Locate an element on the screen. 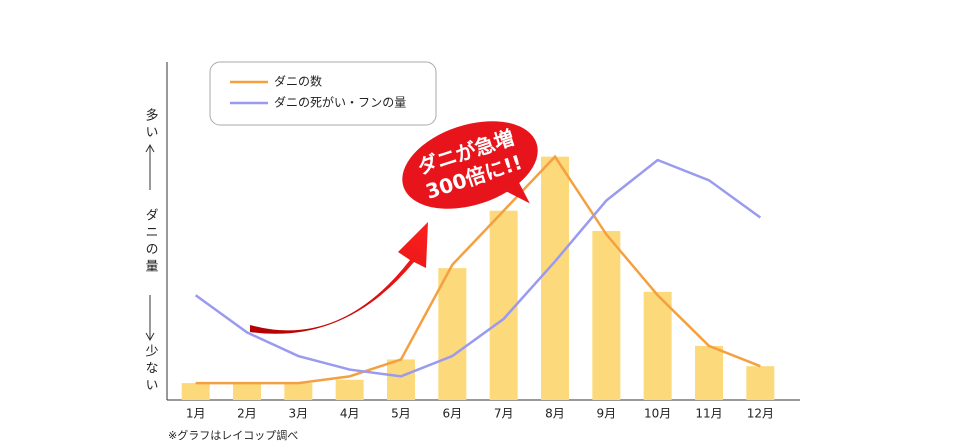 The height and width of the screenshot is (448, 960). x-tick-label: 10月 is located at coordinates (657, 414).